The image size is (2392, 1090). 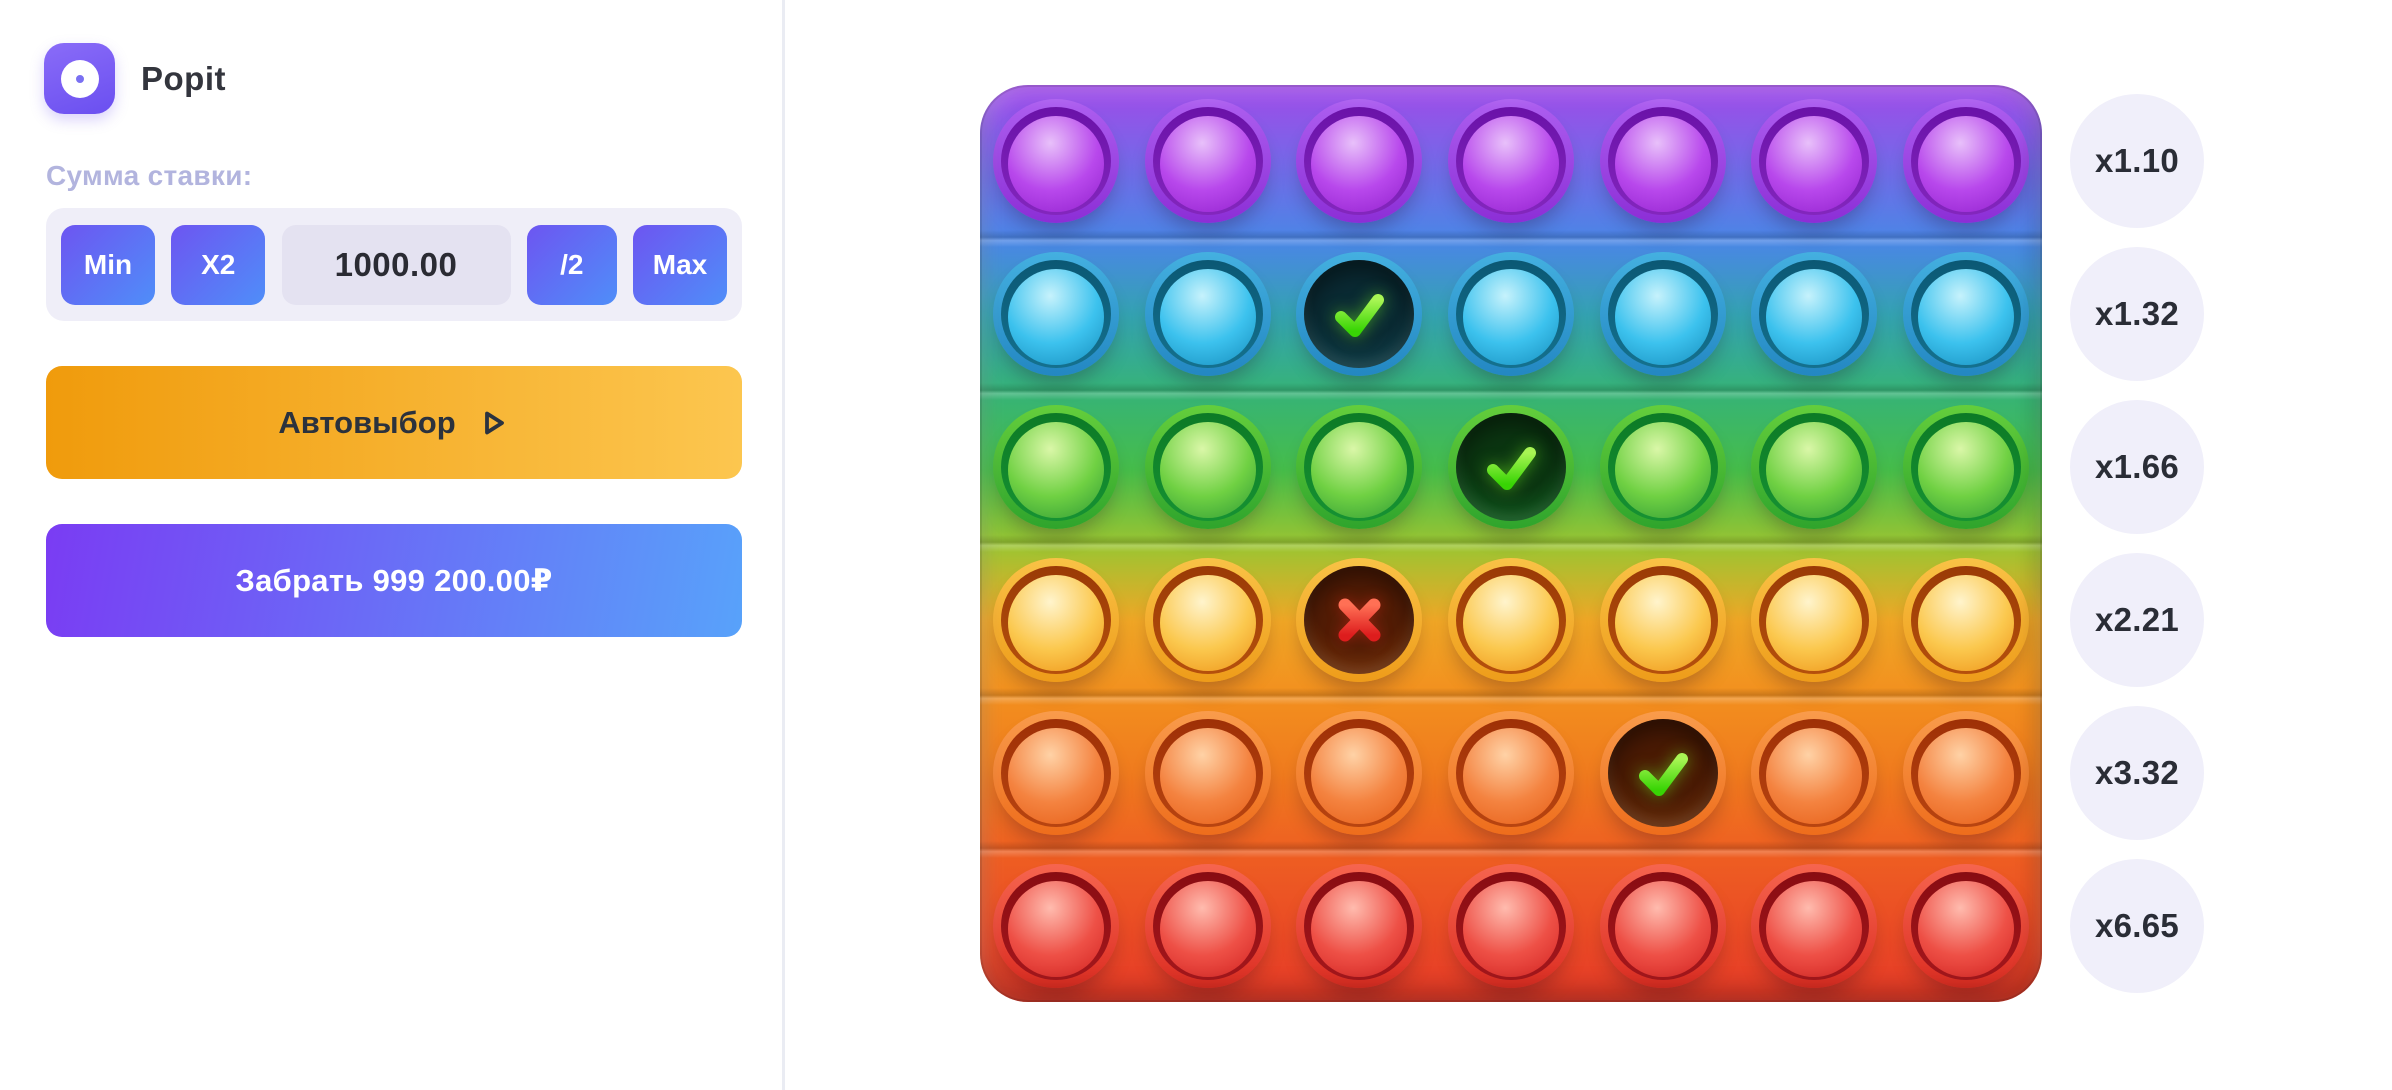 I want to click on auto-pick-button: Автовыбор, so click(x=394, y=422).